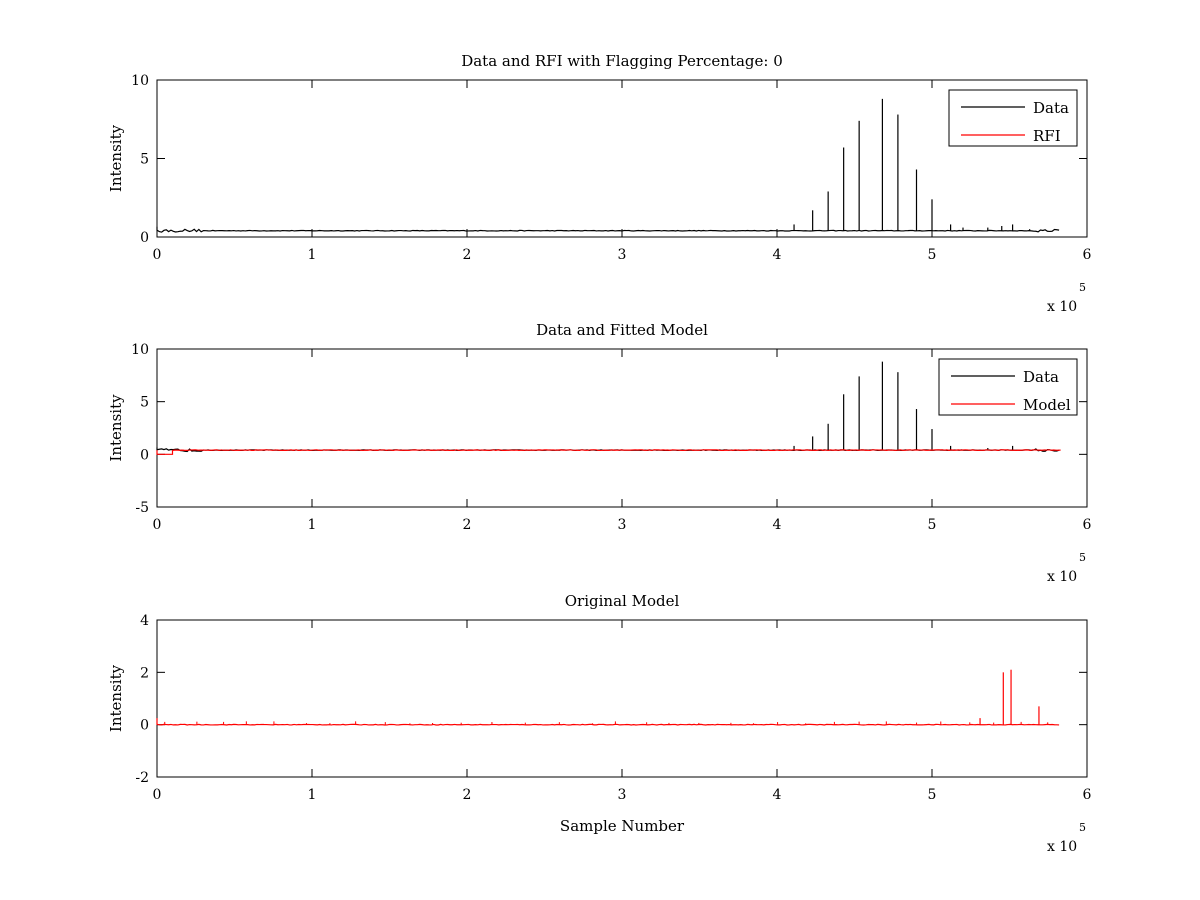  I want to click on chart-title: Original Model, so click(622, 601).